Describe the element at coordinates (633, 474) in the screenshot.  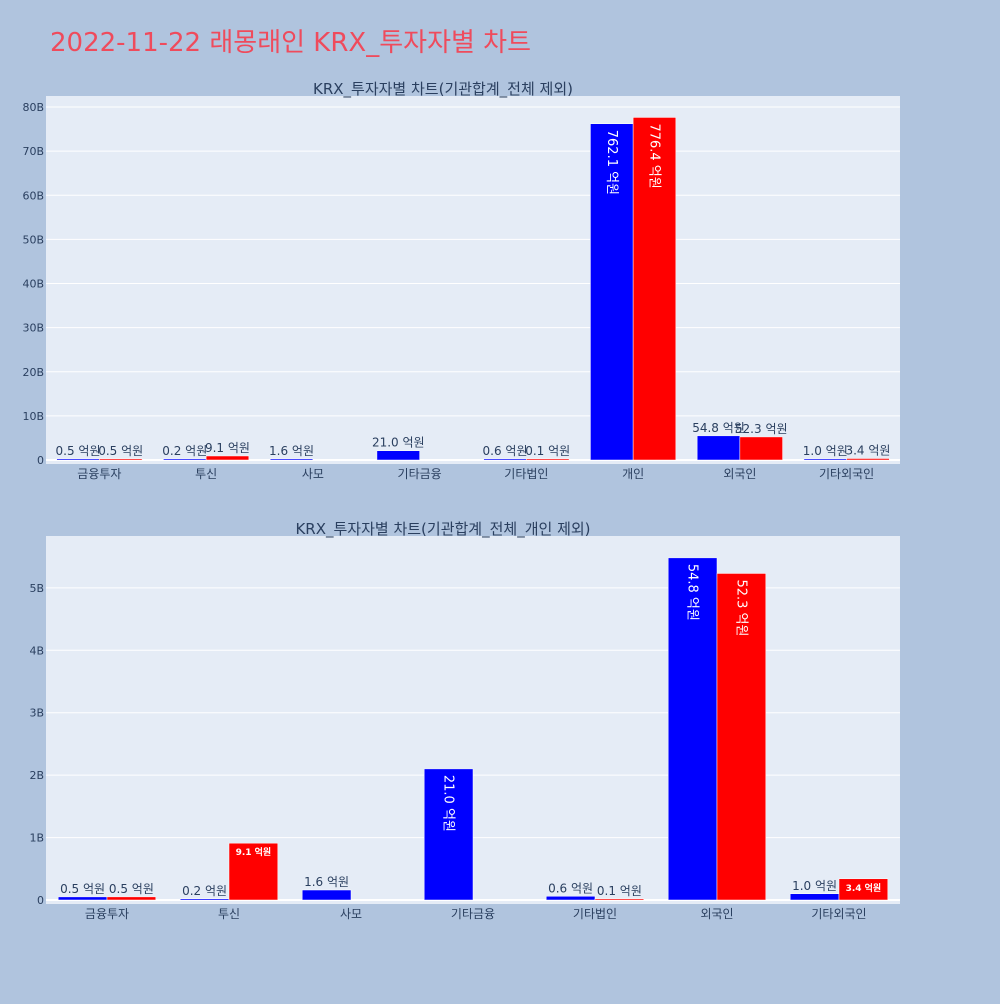
I see `x-tick-label: 개인` at that location.